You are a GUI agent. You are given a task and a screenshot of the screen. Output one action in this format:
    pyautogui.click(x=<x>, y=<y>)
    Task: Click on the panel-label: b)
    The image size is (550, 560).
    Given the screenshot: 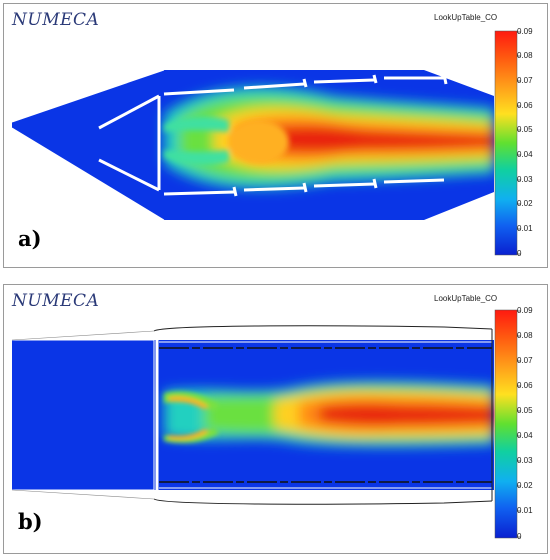 What is the action you would take?
    pyautogui.click(x=30, y=521)
    